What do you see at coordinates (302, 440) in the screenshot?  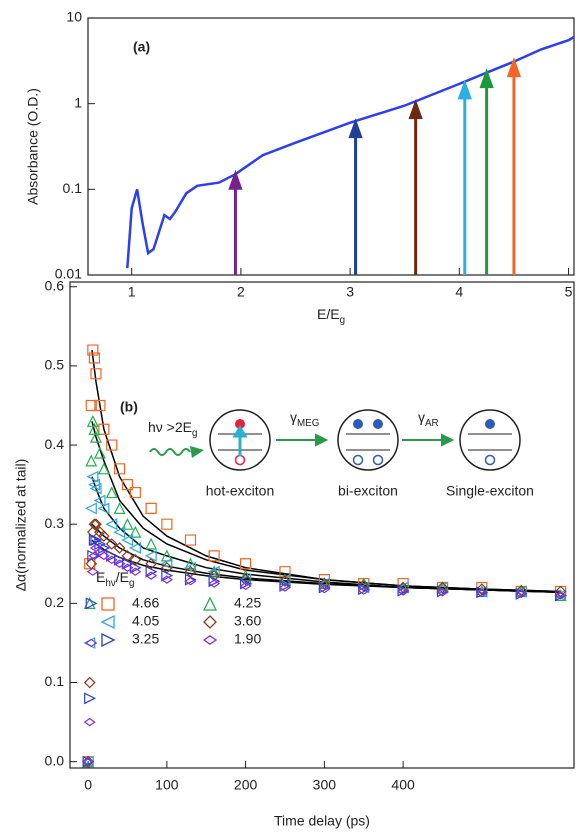 I see `process-arrow` at bounding box center [302, 440].